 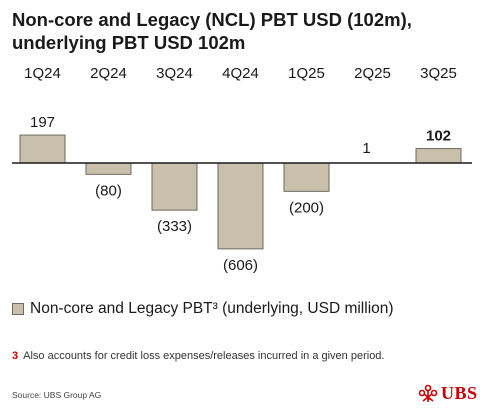 I want to click on category-label: 3Q24, so click(x=174, y=73).